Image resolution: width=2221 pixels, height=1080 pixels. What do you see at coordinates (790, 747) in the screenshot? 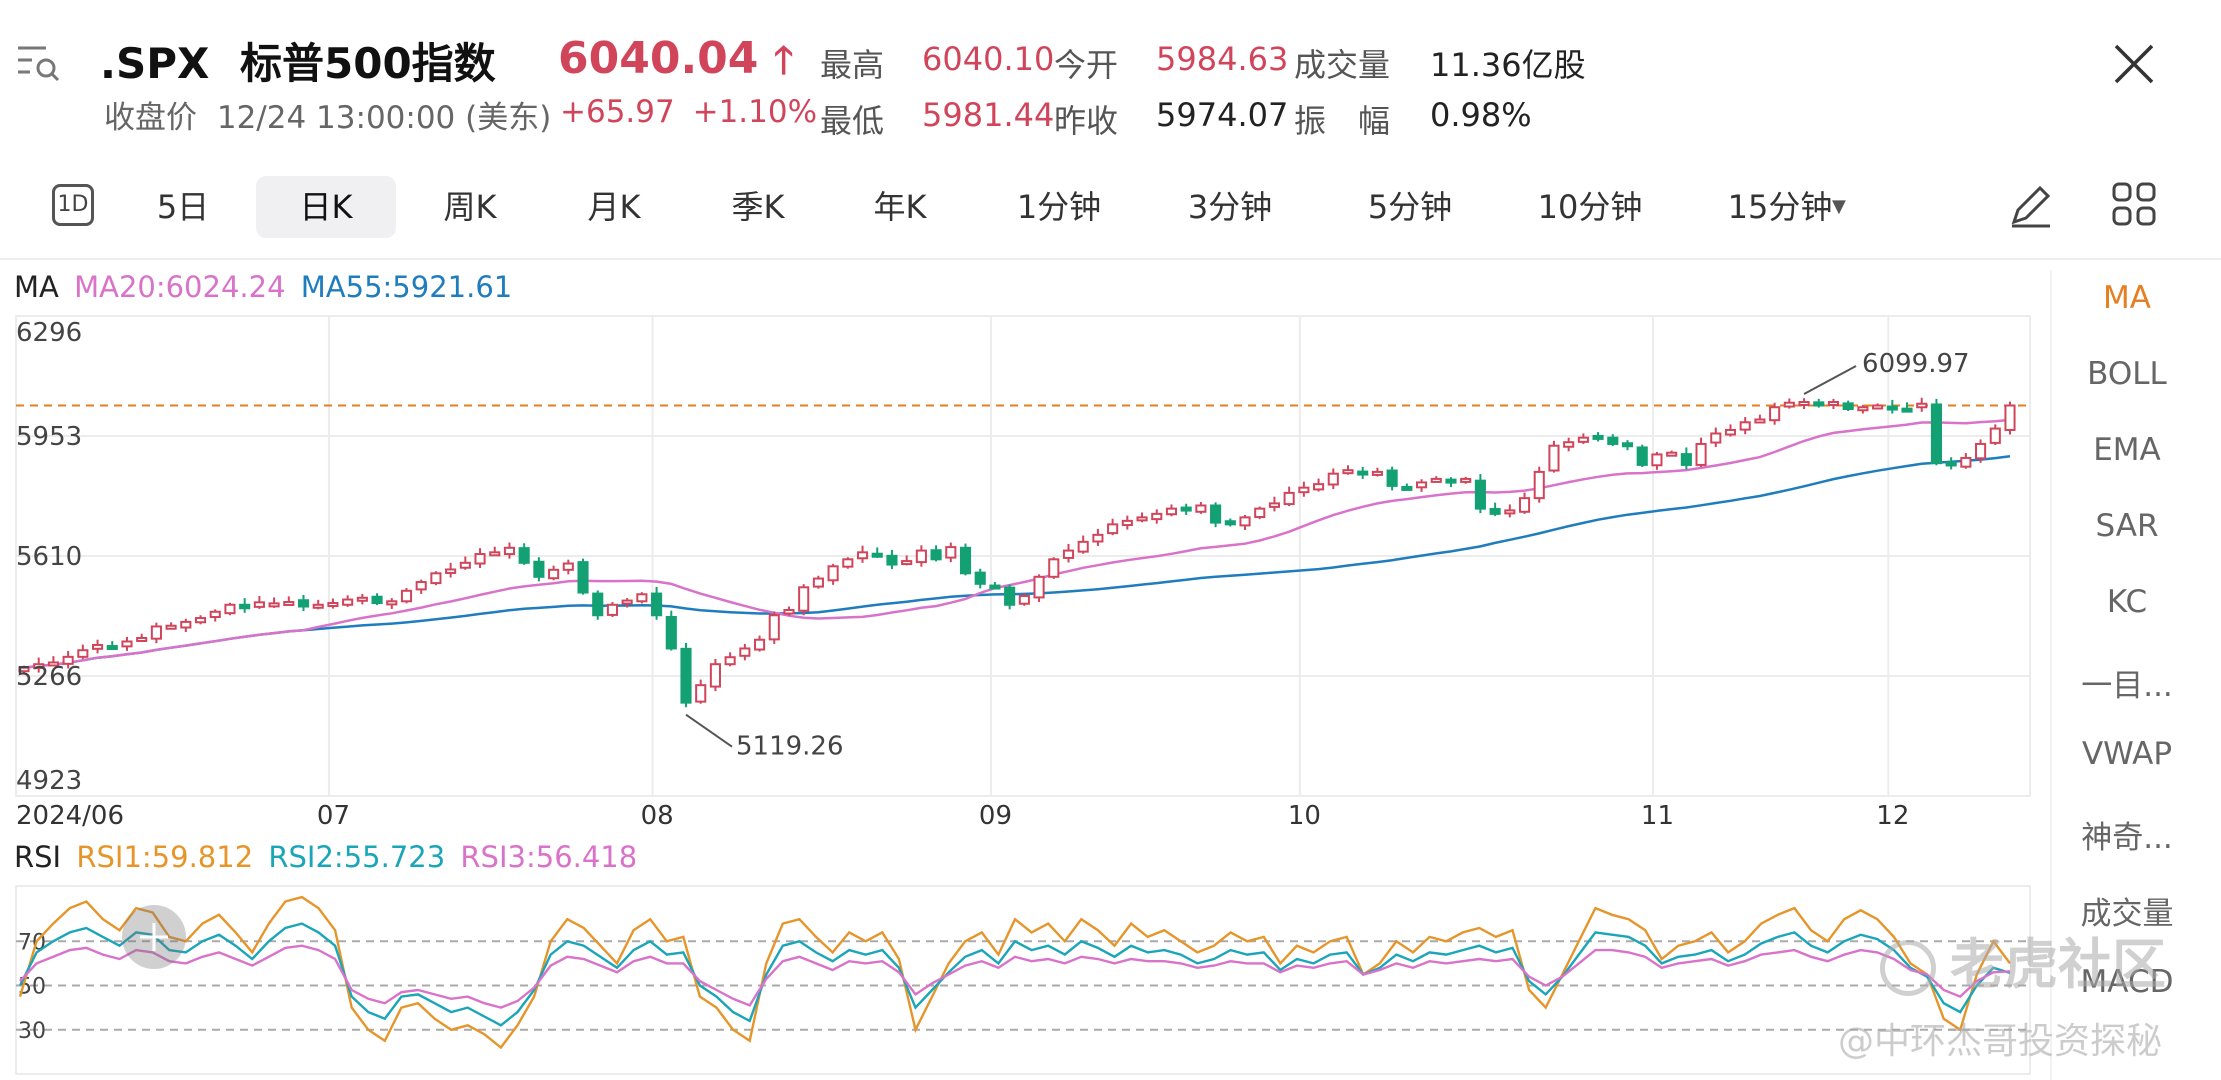
I see `low-annotation: 5119.26` at bounding box center [790, 747].